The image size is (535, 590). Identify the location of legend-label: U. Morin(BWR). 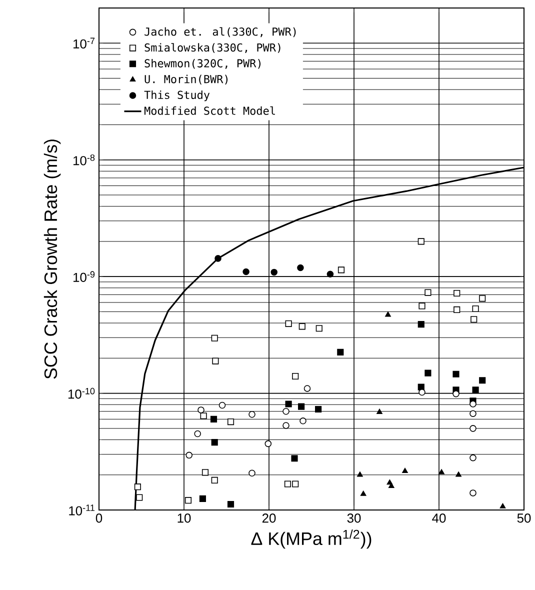
(186, 79).